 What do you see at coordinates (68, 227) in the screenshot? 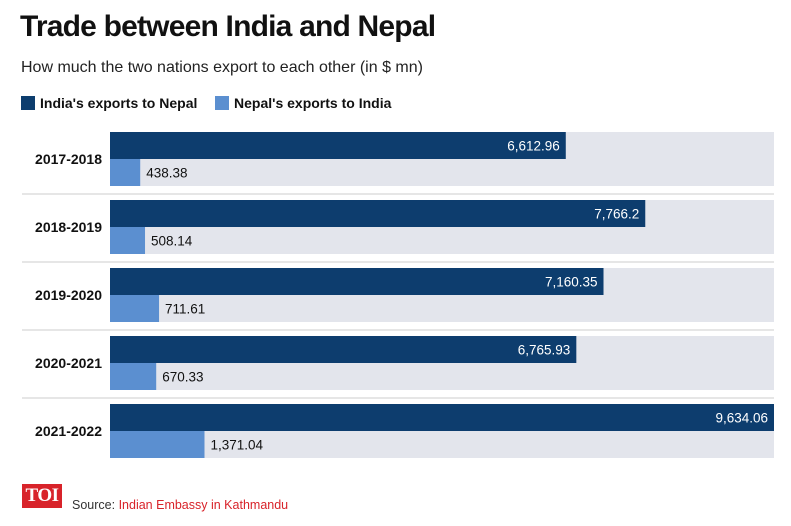
I see `category-label: 2018-2019` at bounding box center [68, 227].